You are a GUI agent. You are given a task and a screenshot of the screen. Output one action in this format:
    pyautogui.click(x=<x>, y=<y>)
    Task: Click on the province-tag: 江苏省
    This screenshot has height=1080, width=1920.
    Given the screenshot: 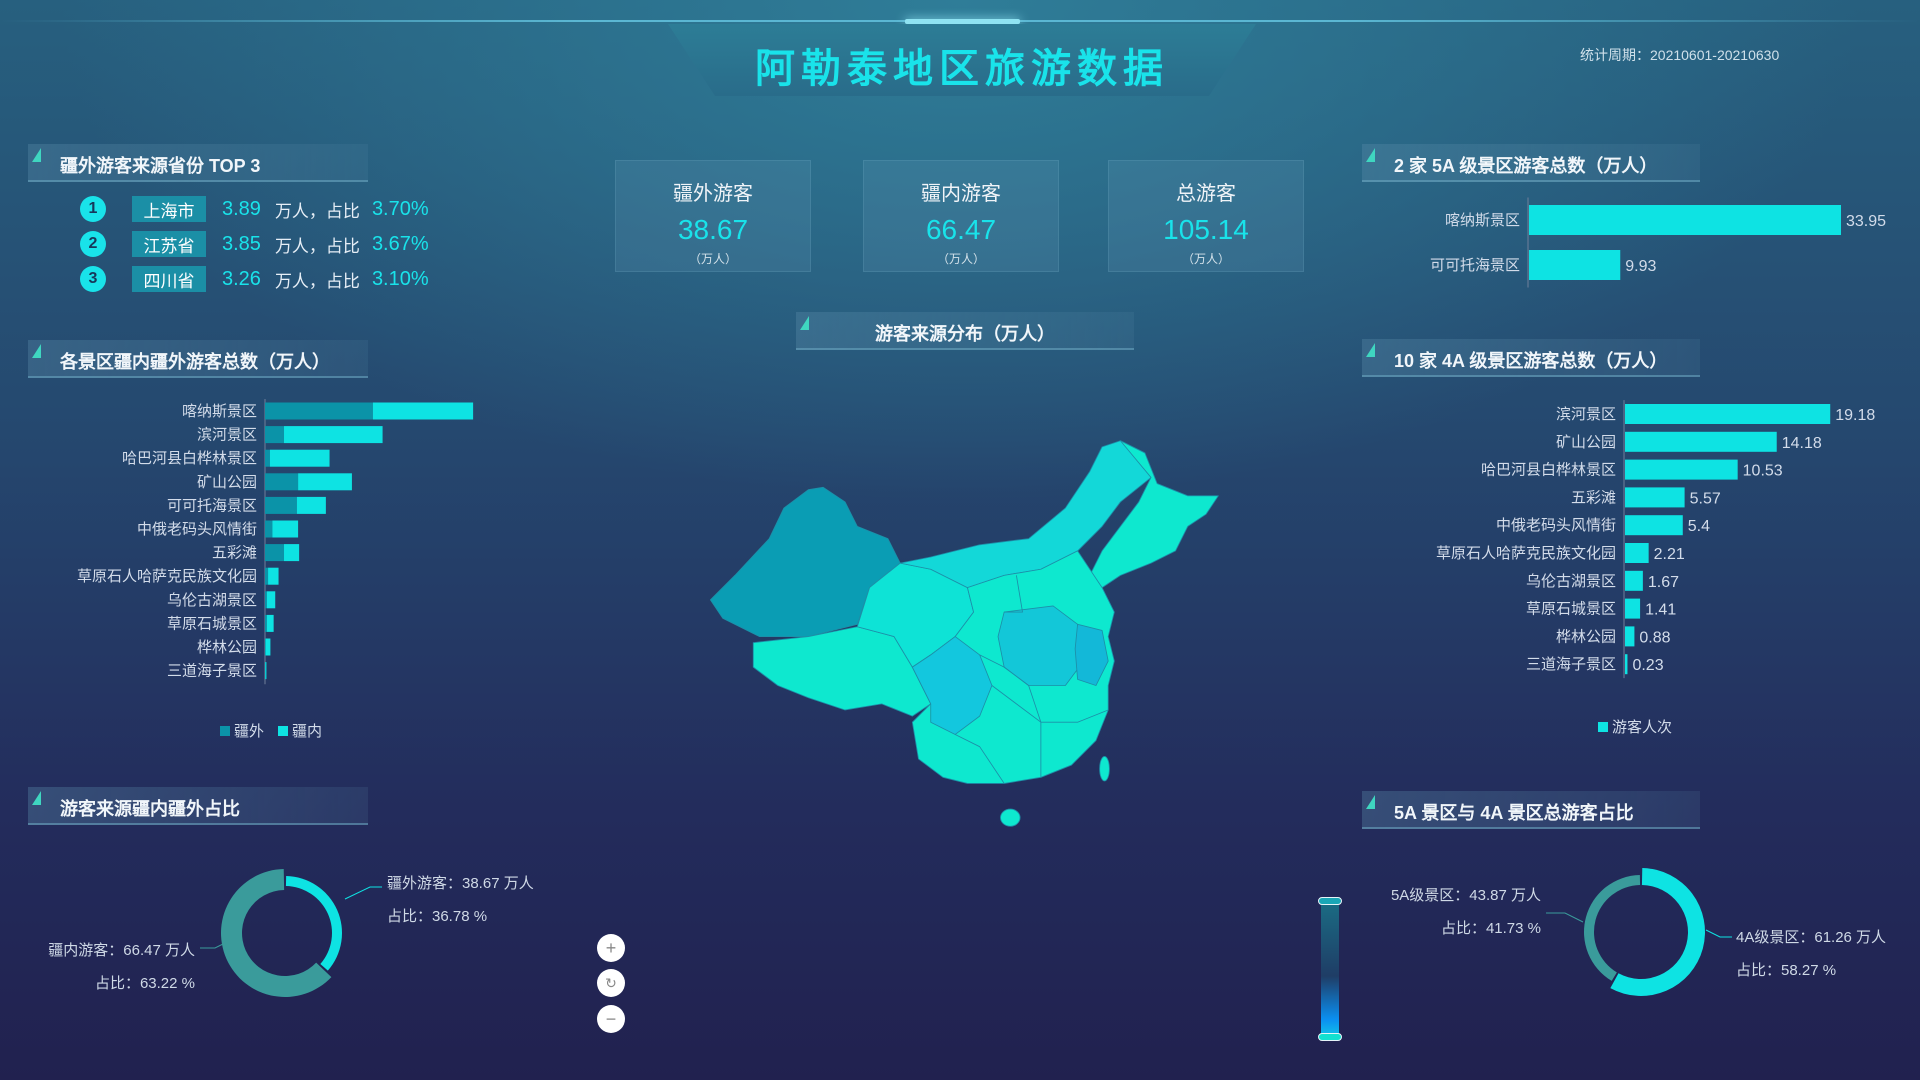 What is the action you would take?
    pyautogui.click(x=169, y=244)
    